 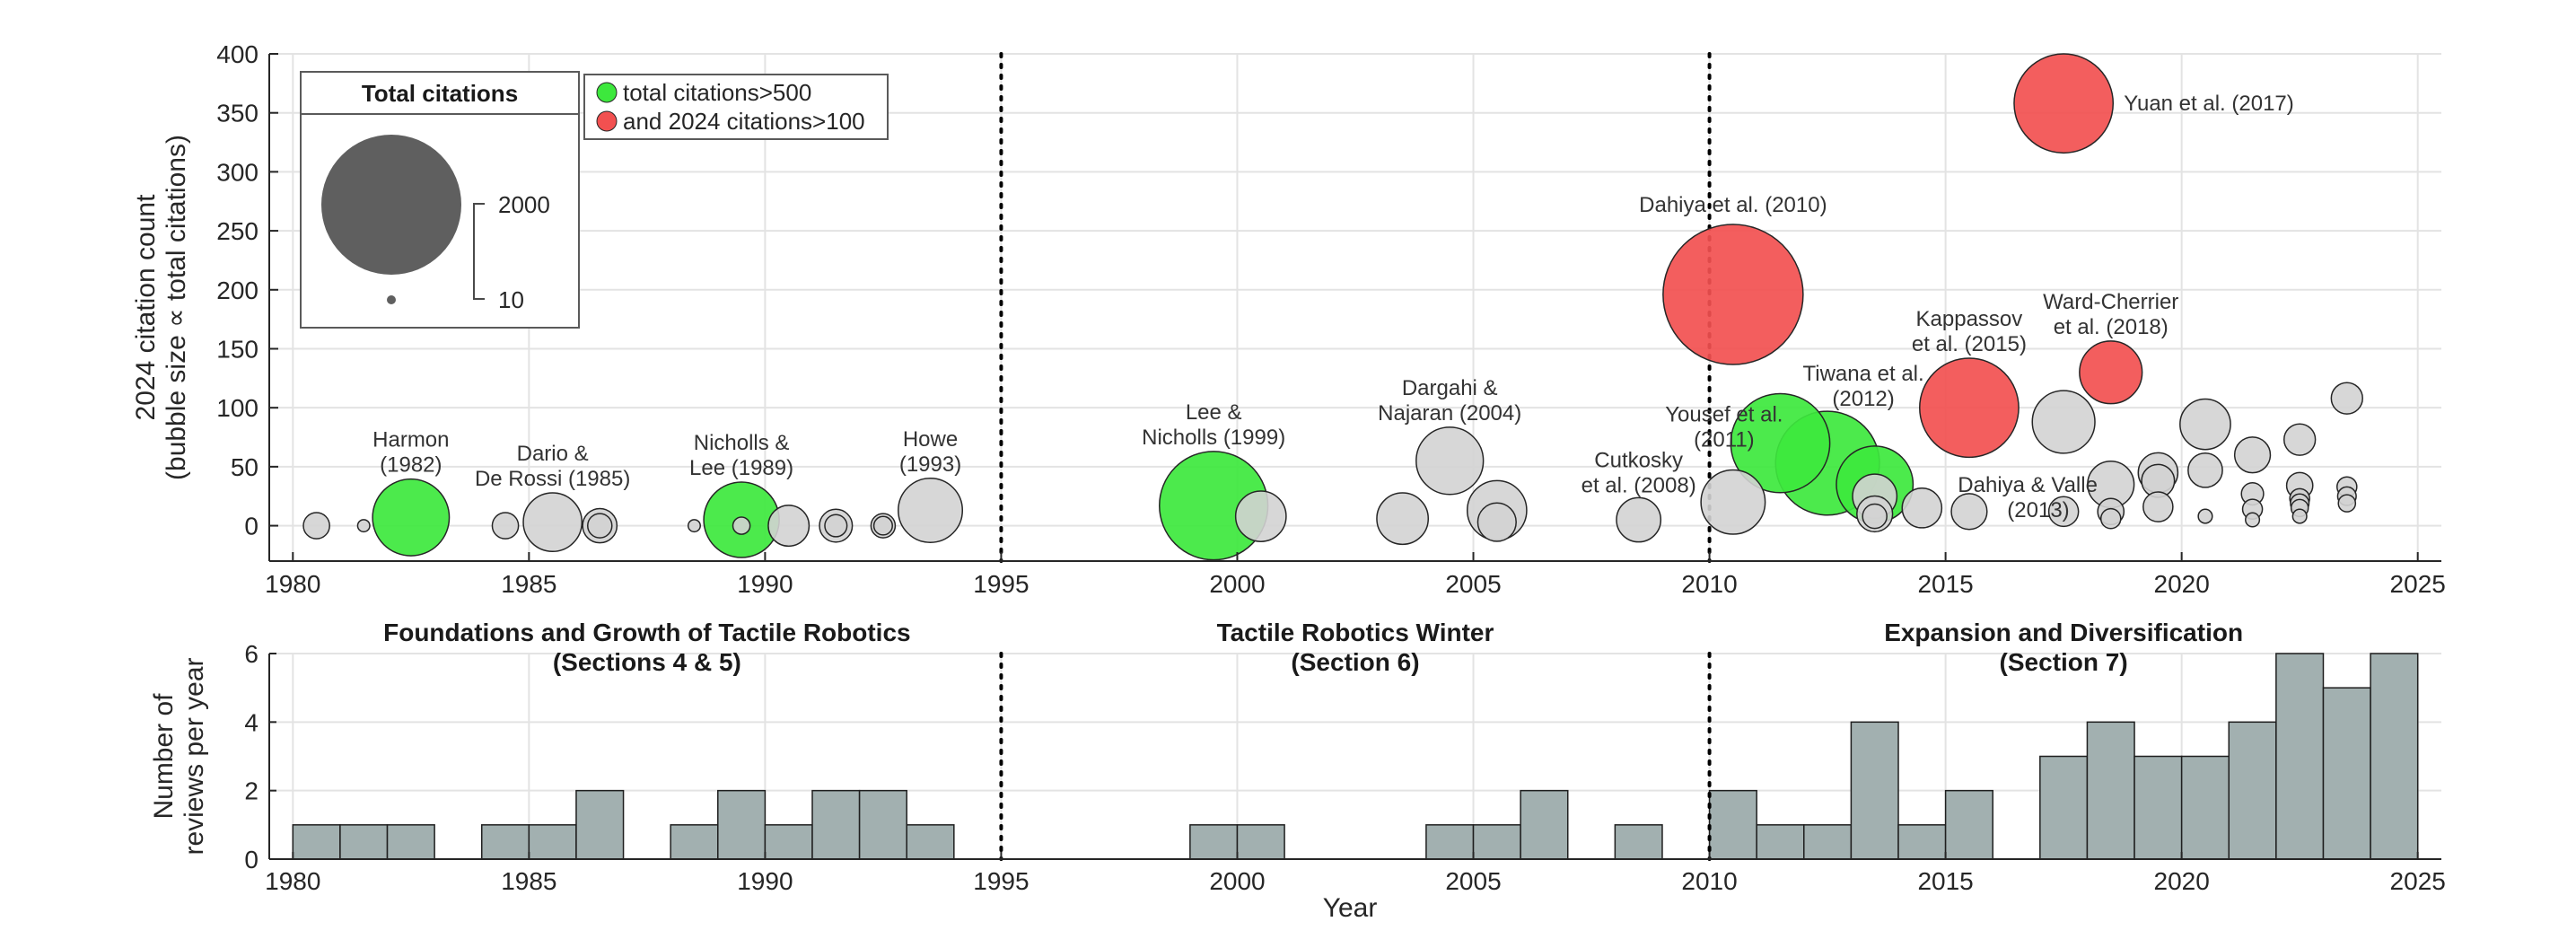 What do you see at coordinates (2182, 584) in the screenshot?
I see `bubble-chart-x-tick-label: 2020` at bounding box center [2182, 584].